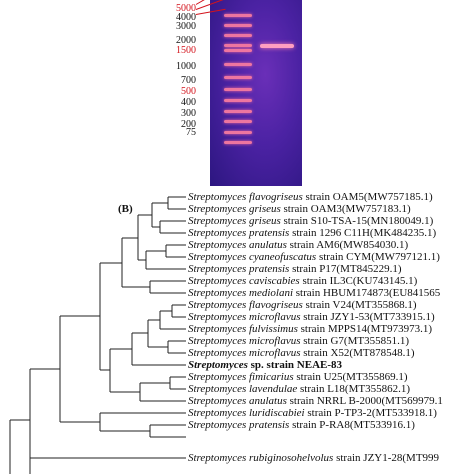  What do you see at coordinates (191, 132) in the screenshot?
I see `ladder-label-75: 75` at bounding box center [191, 132].